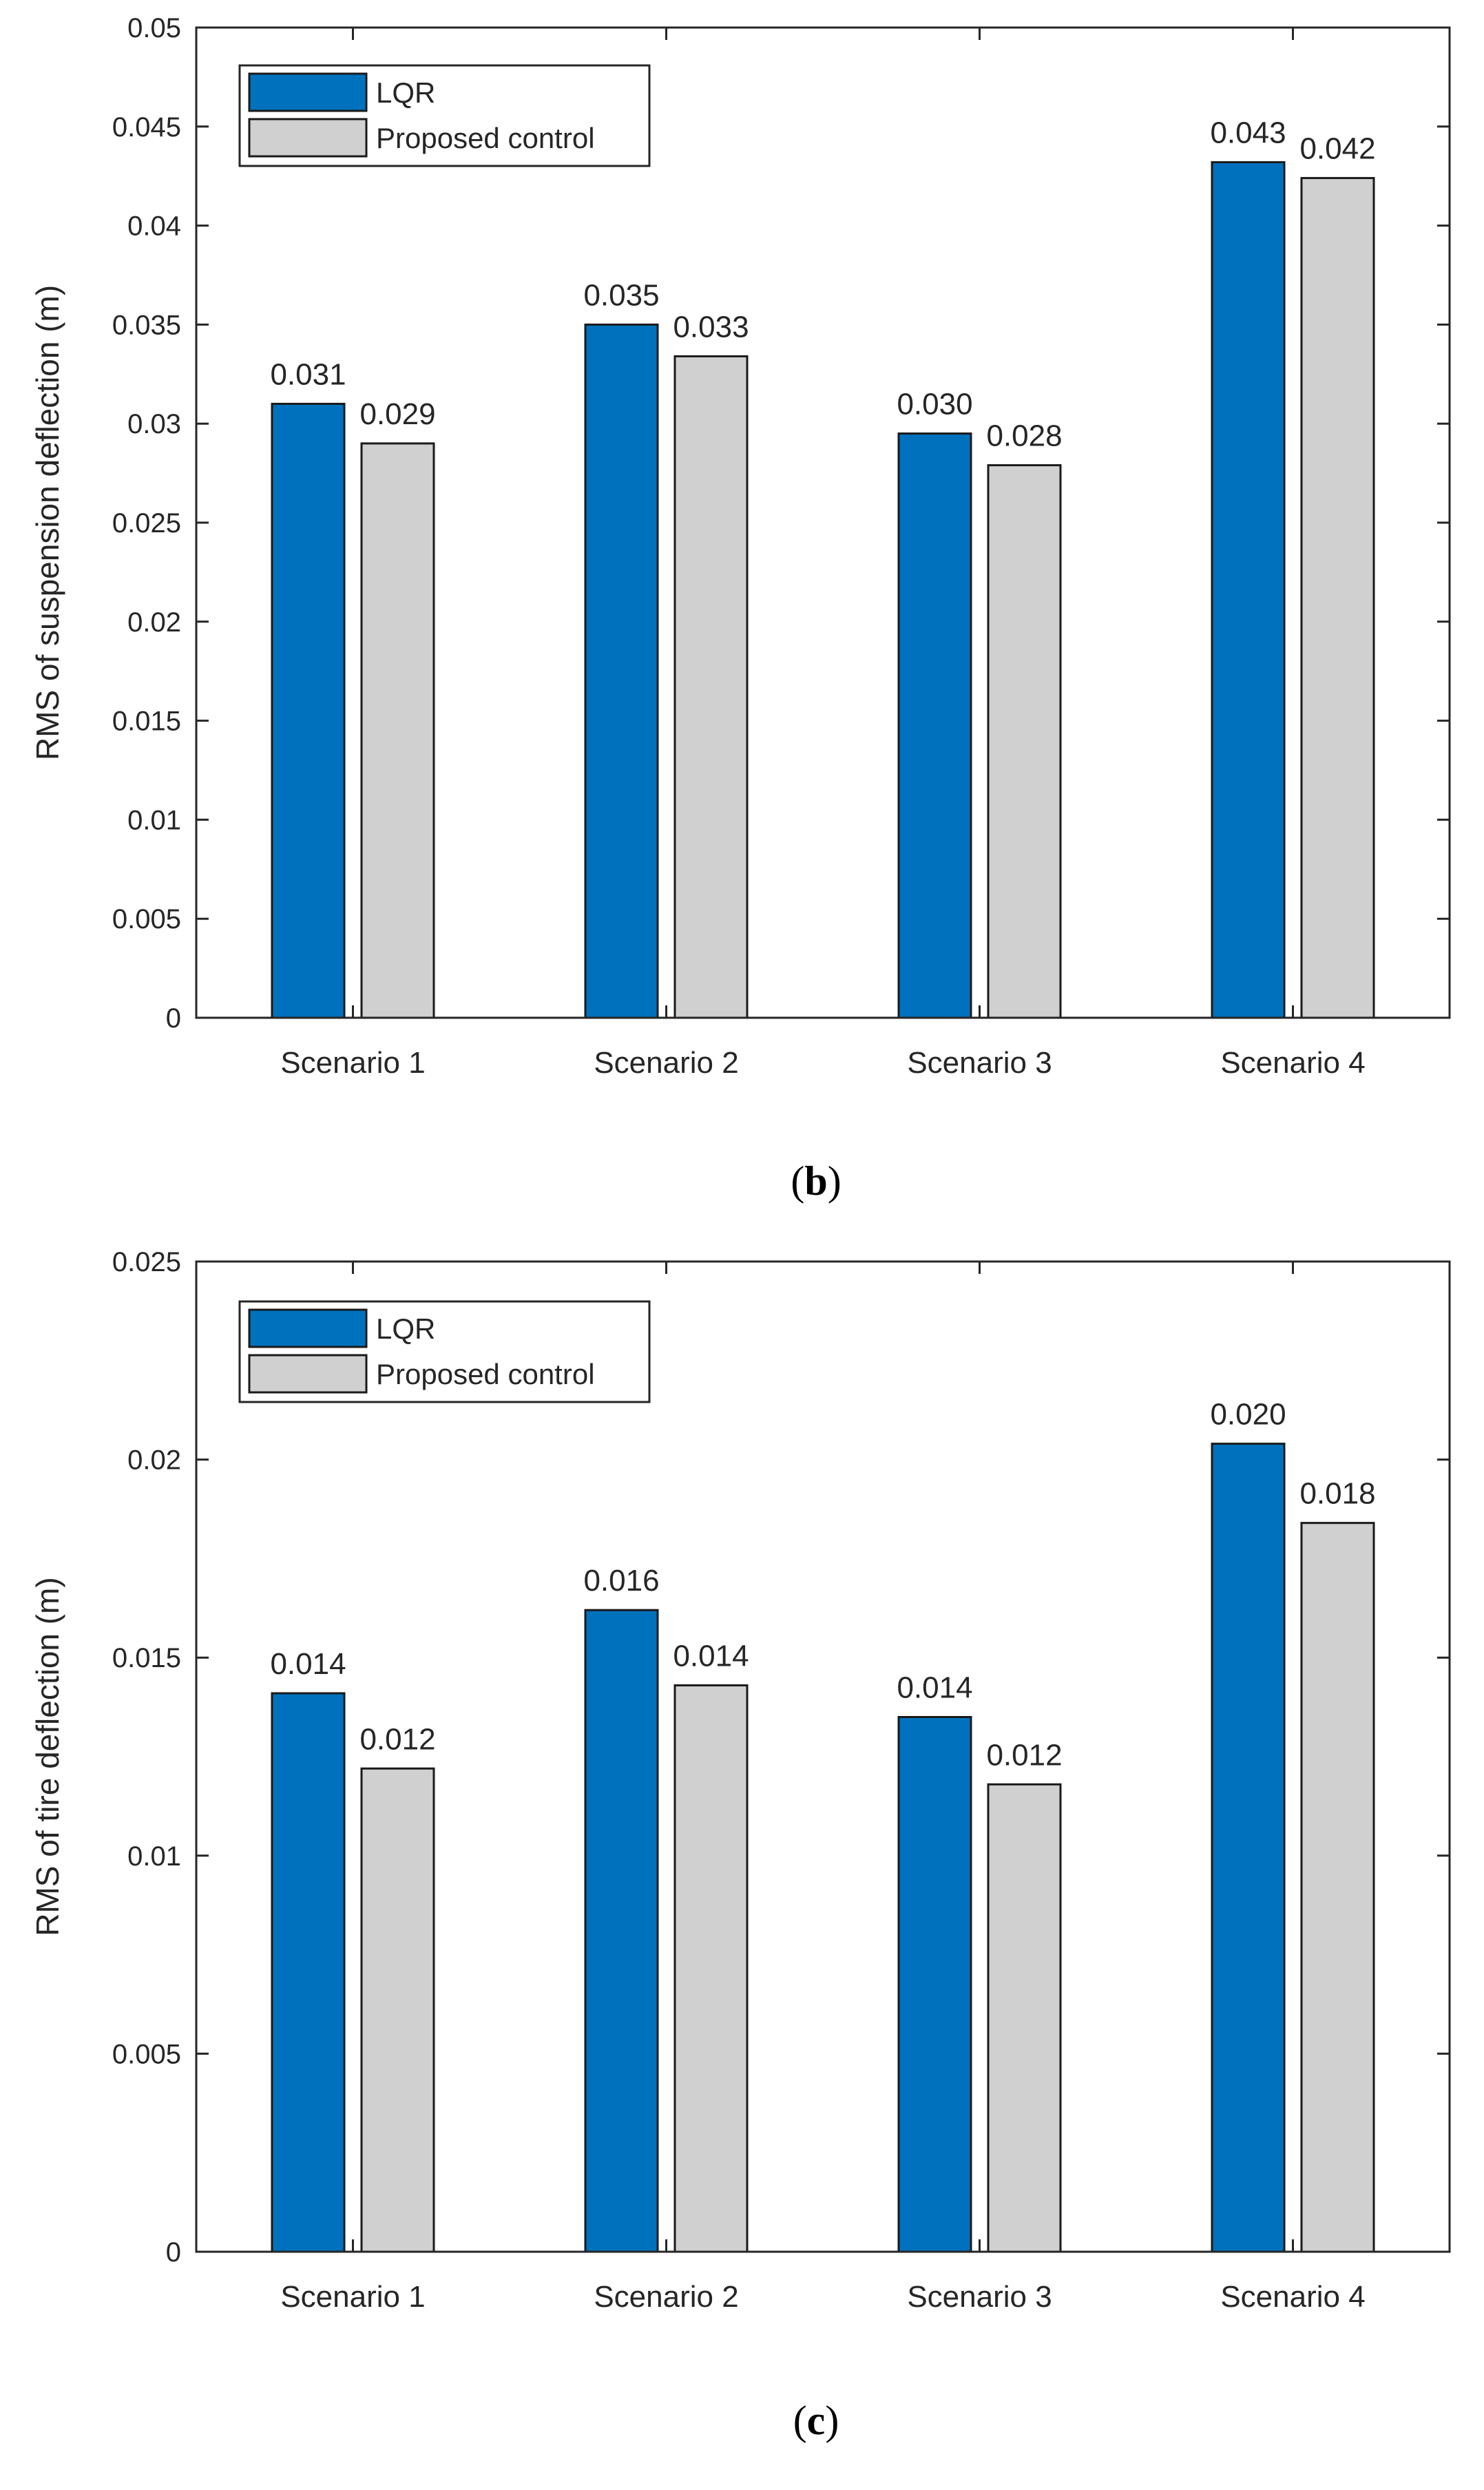 This screenshot has width=1484, height=2490. I want to click on caption-letter: c, so click(817, 2420).